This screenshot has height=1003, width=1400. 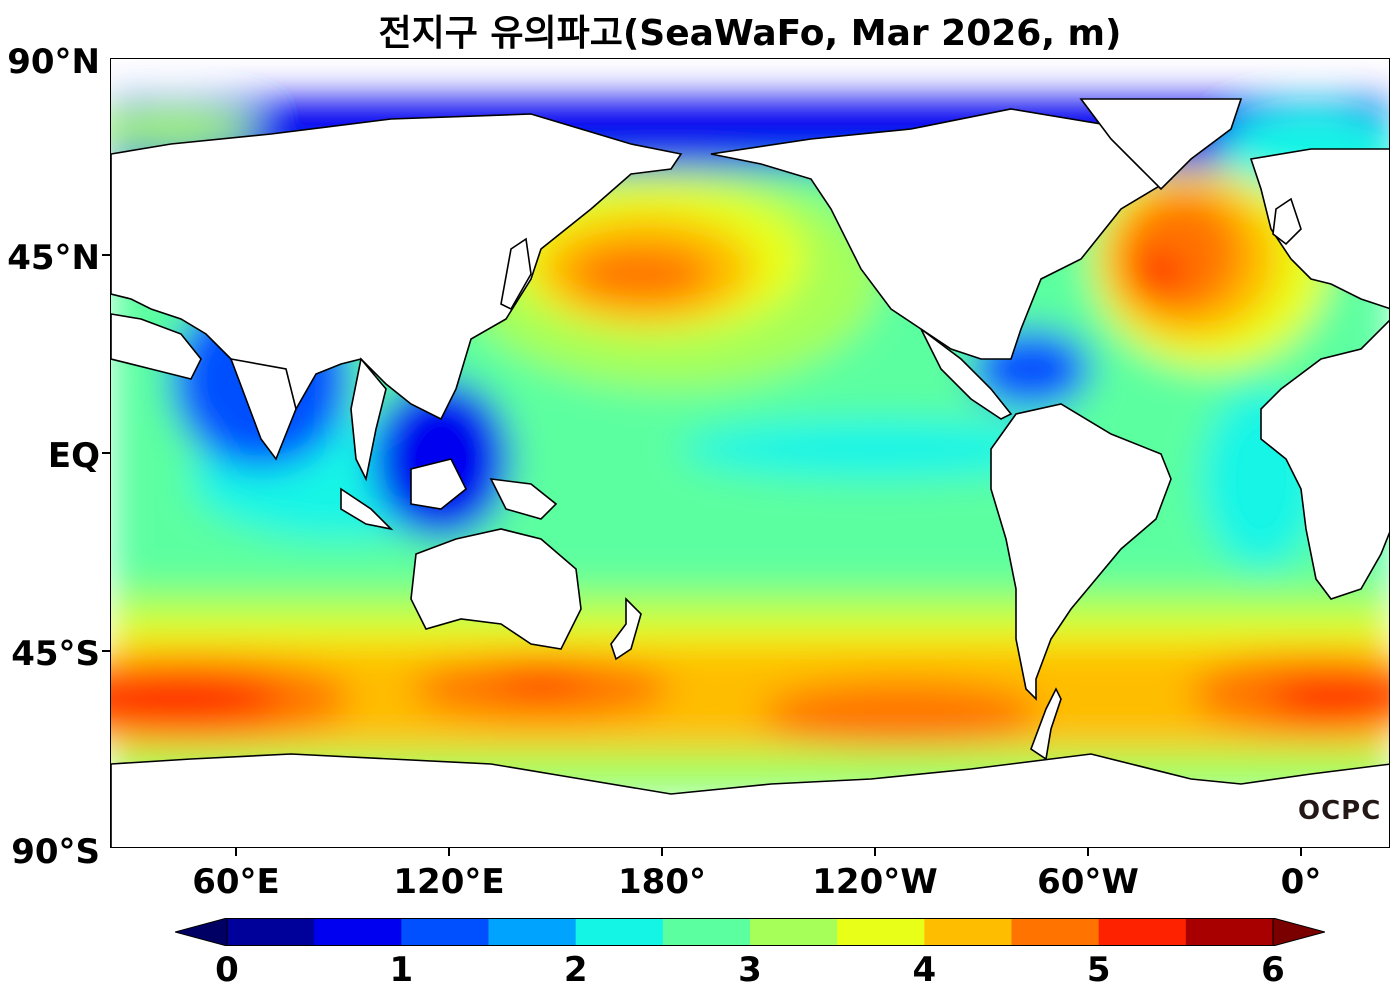 What do you see at coordinates (73, 456) in the screenshot?
I see `lat-label-eq: EQ` at bounding box center [73, 456].